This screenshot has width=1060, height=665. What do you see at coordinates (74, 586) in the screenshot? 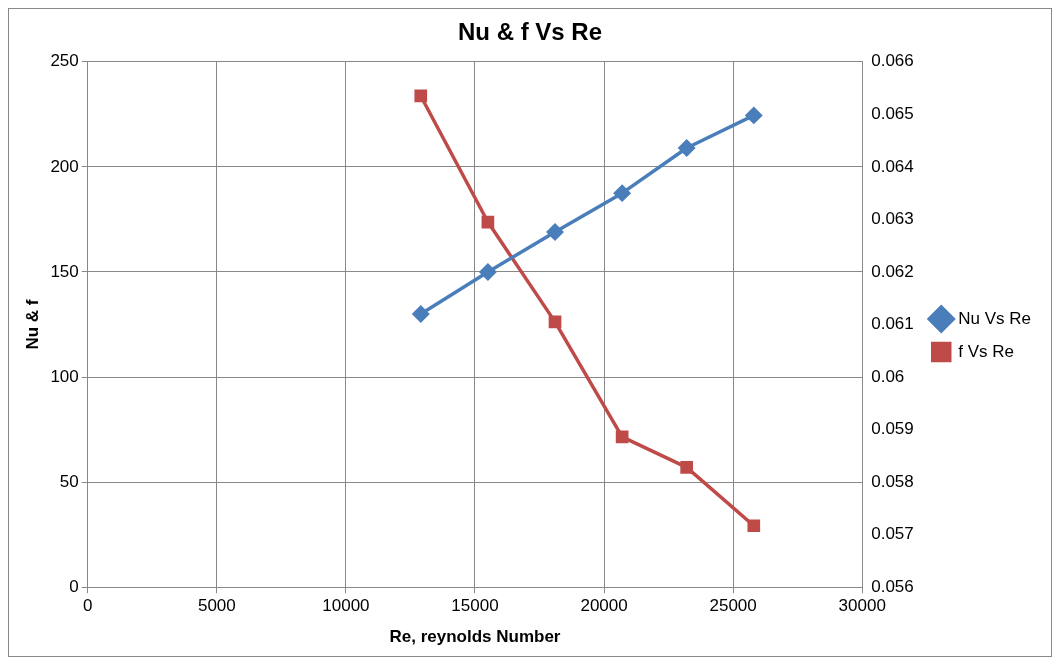
I see `y-tick-label: 0` at bounding box center [74, 586].